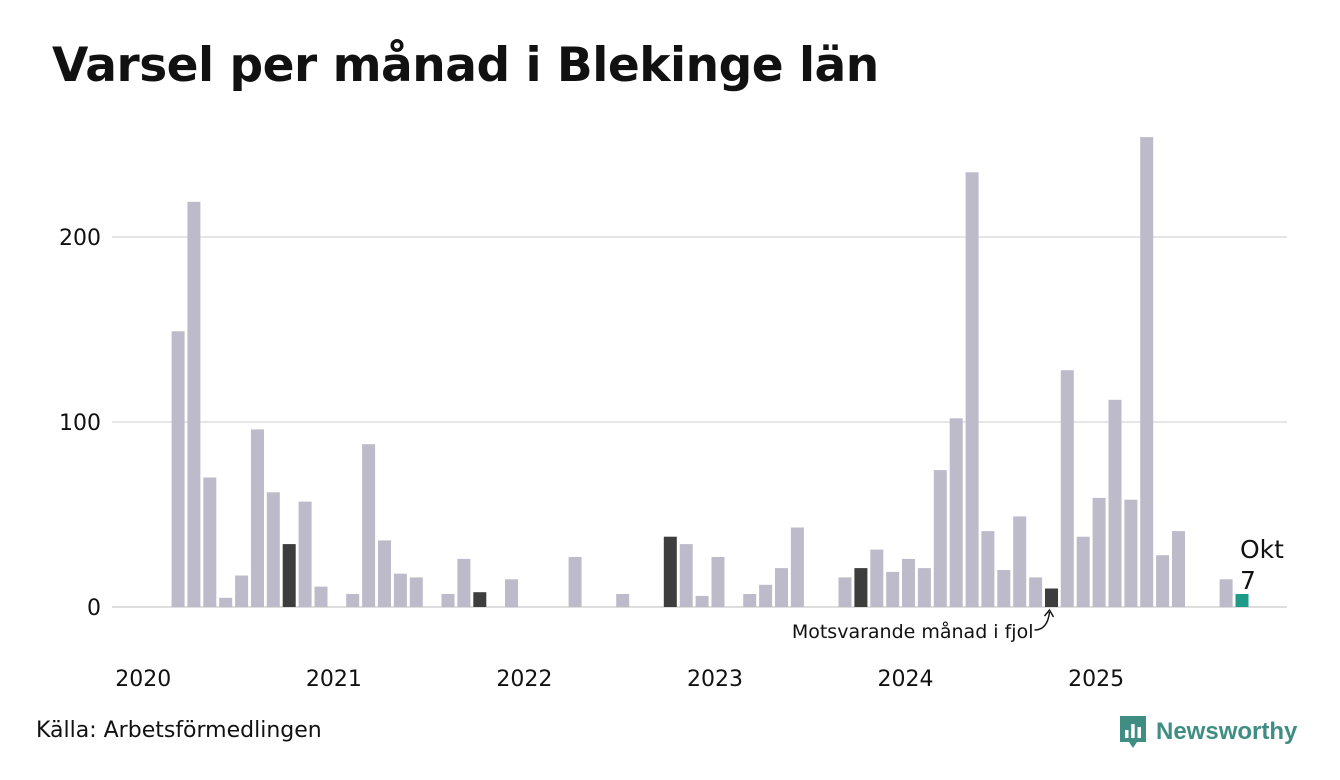 This screenshot has height=780, width=1340. What do you see at coordinates (524, 679) in the screenshot?
I see `x-year-label-2022: 2022` at bounding box center [524, 679].